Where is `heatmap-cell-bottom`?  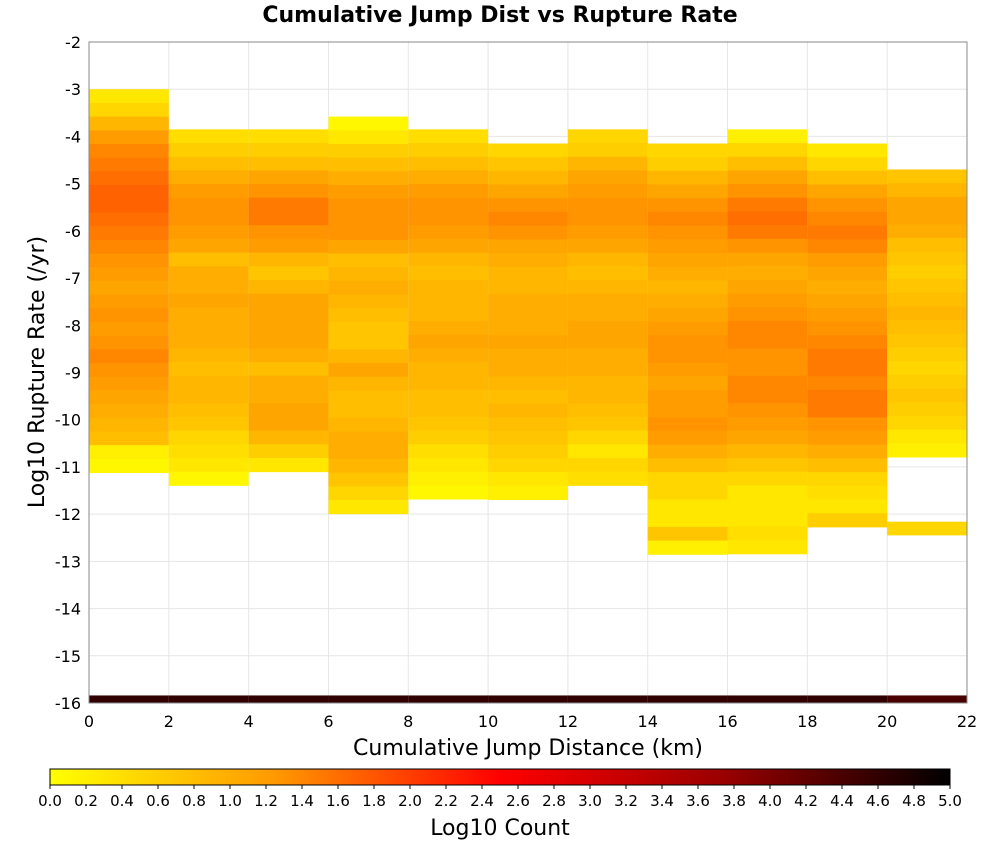 heatmap-cell-bottom is located at coordinates (129, 699).